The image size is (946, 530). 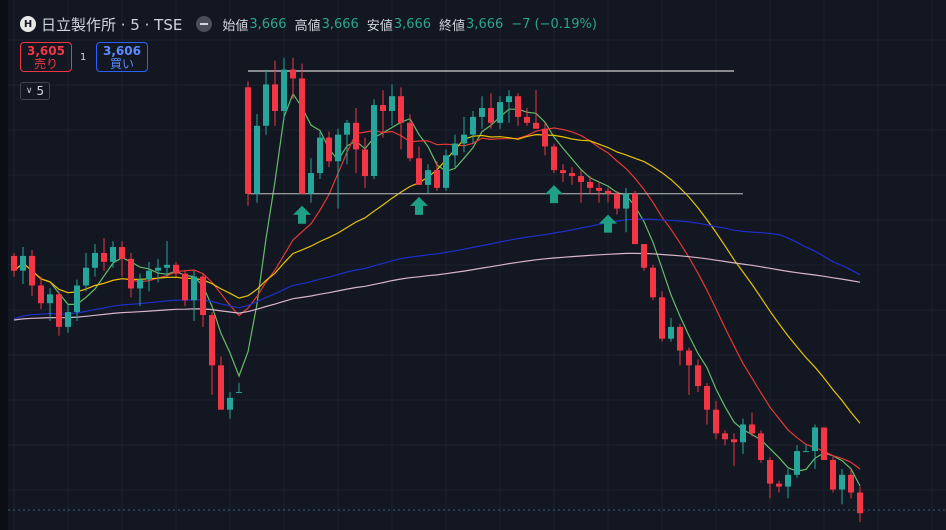 What do you see at coordinates (554, 24) in the screenshot?
I see `change-value: −7 (−0.19%)` at bounding box center [554, 24].